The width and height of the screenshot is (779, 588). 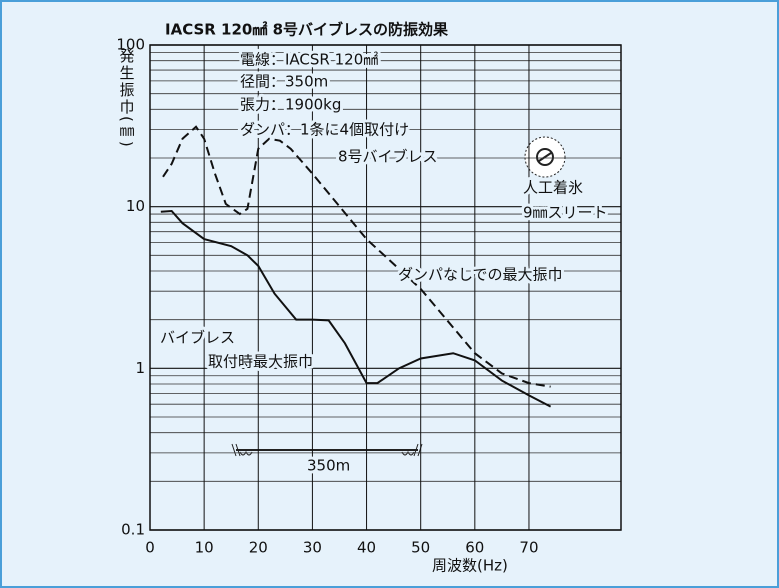 I want to click on y-tick-label: 10, so click(x=135, y=206).